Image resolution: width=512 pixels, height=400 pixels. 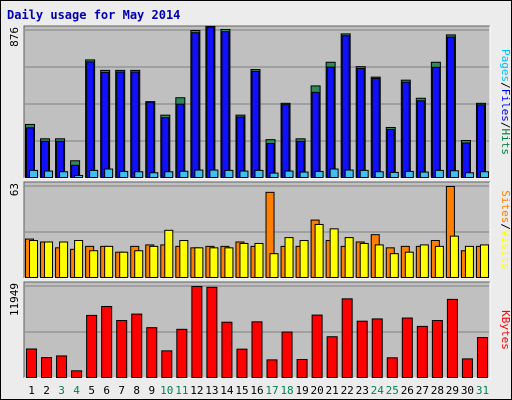 What do you see at coordinates (437, 390) in the screenshot?
I see `day-label: 28` at bounding box center [437, 390].